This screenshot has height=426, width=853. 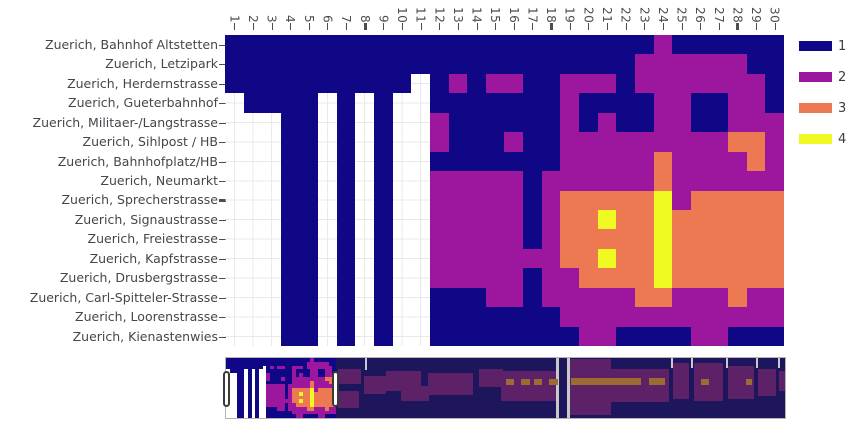 I want to click on rangeslider-window-minimap, so click(x=281, y=388).